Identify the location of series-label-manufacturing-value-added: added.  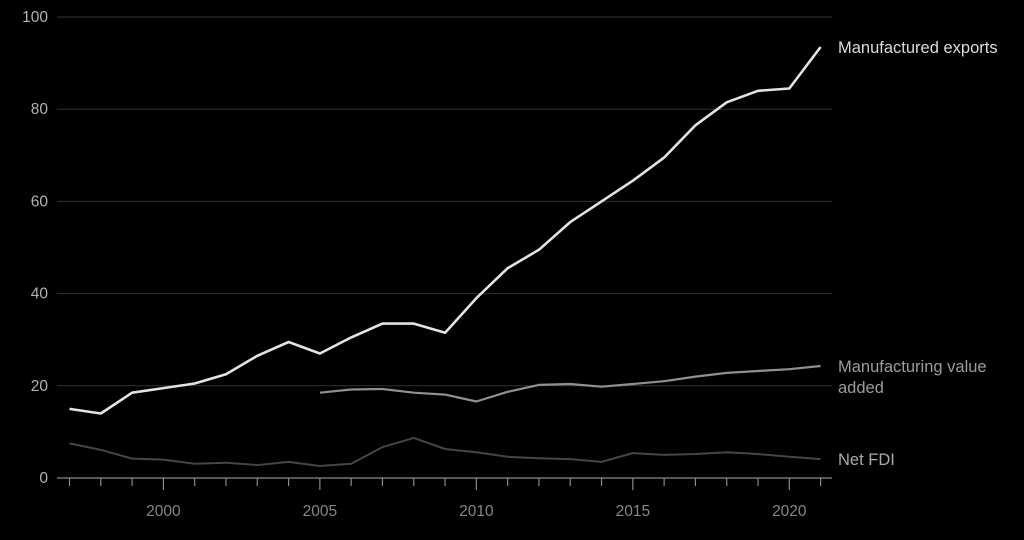
(861, 388).